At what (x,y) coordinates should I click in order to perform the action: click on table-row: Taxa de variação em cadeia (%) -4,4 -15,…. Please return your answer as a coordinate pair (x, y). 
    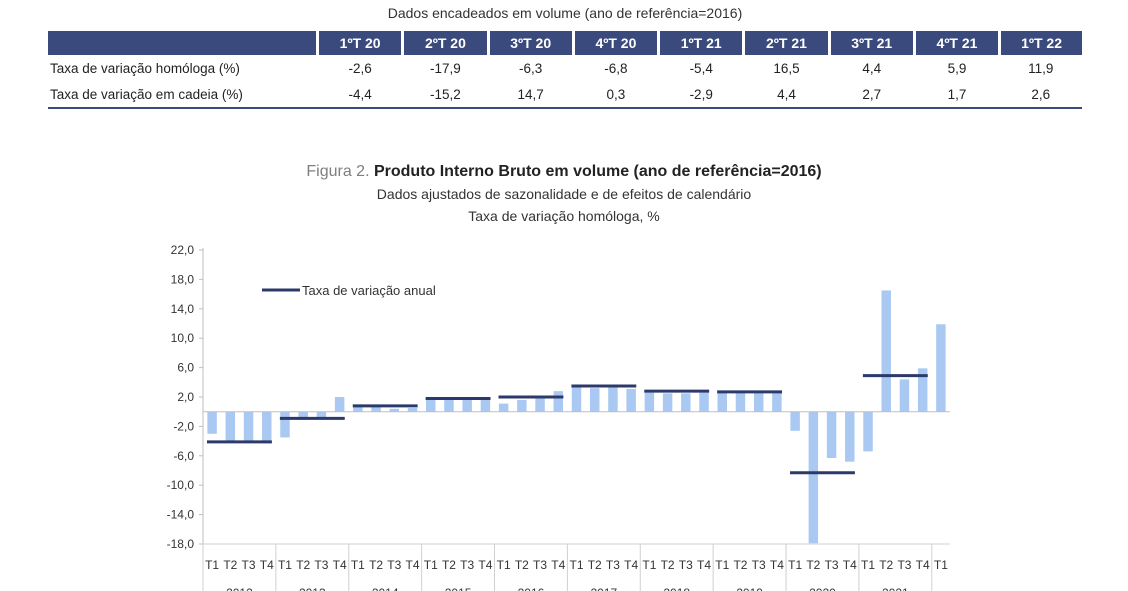
    Looking at the image, I should click on (565, 95).